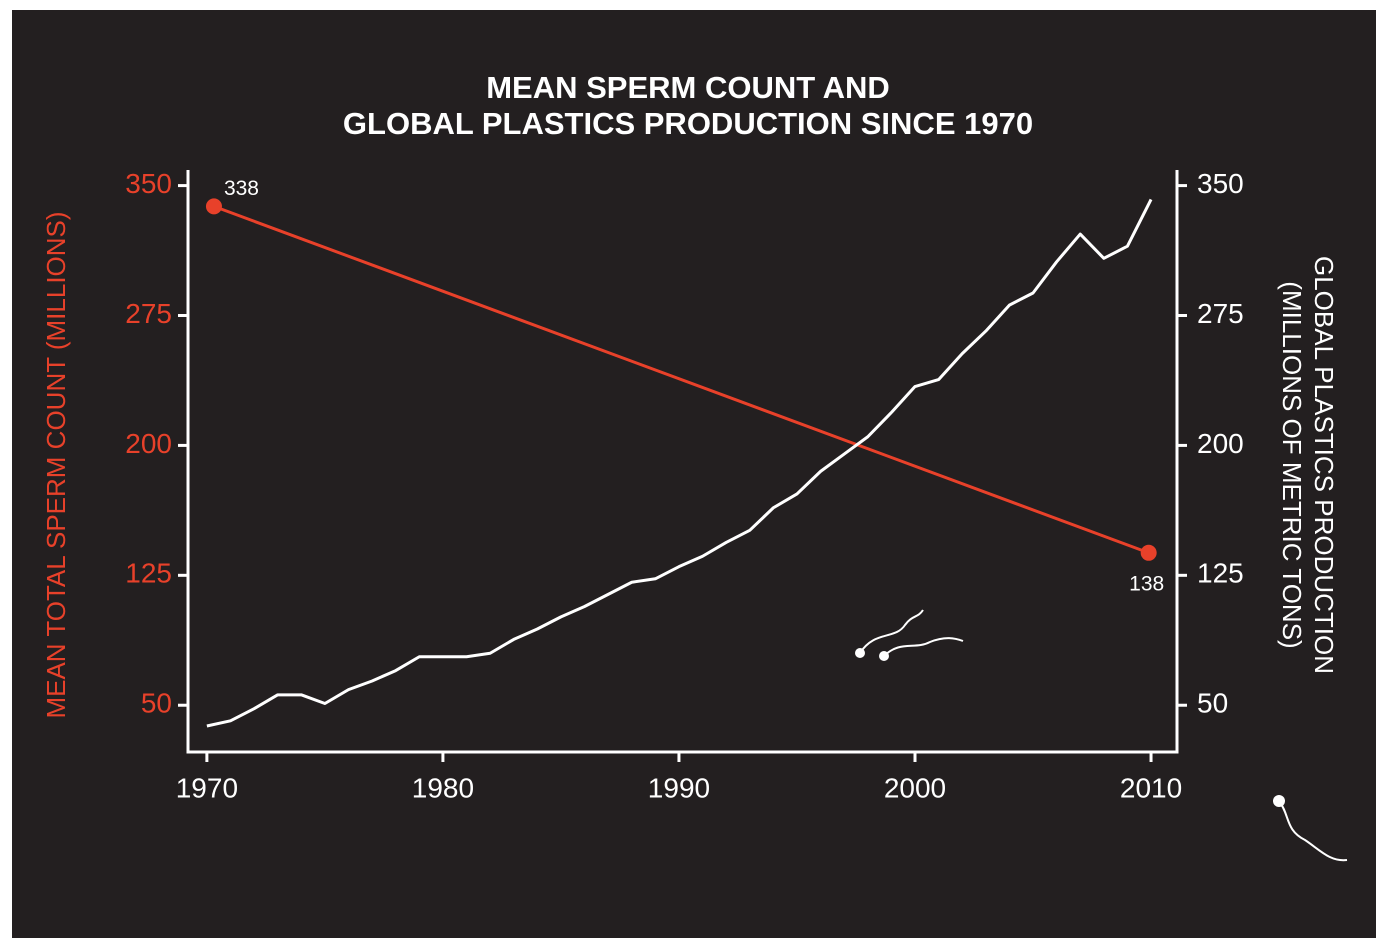 This screenshot has height=938, width=1376. What do you see at coordinates (148, 443) in the screenshot?
I see `y-tick-label: 200` at bounding box center [148, 443].